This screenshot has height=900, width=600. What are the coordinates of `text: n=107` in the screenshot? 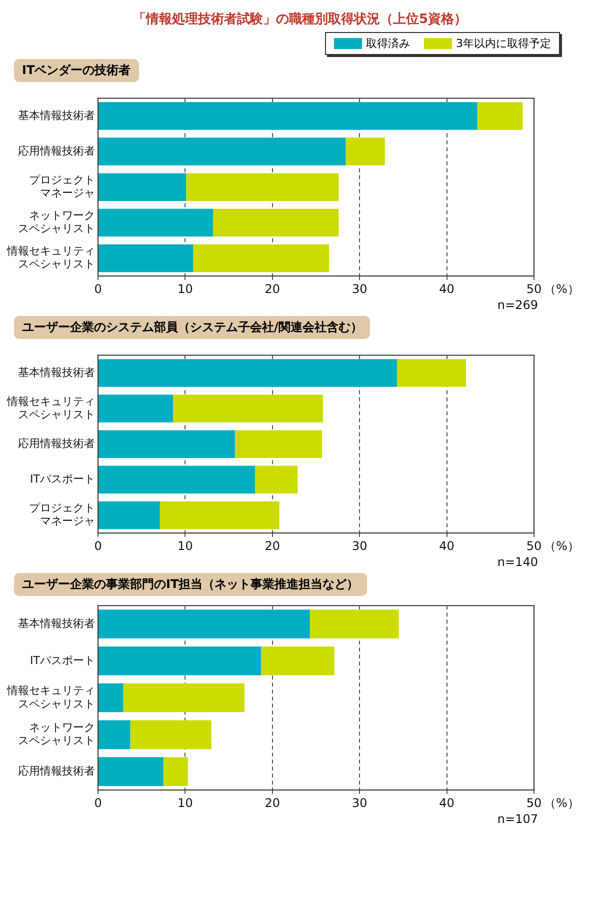 It's located at (517, 819).